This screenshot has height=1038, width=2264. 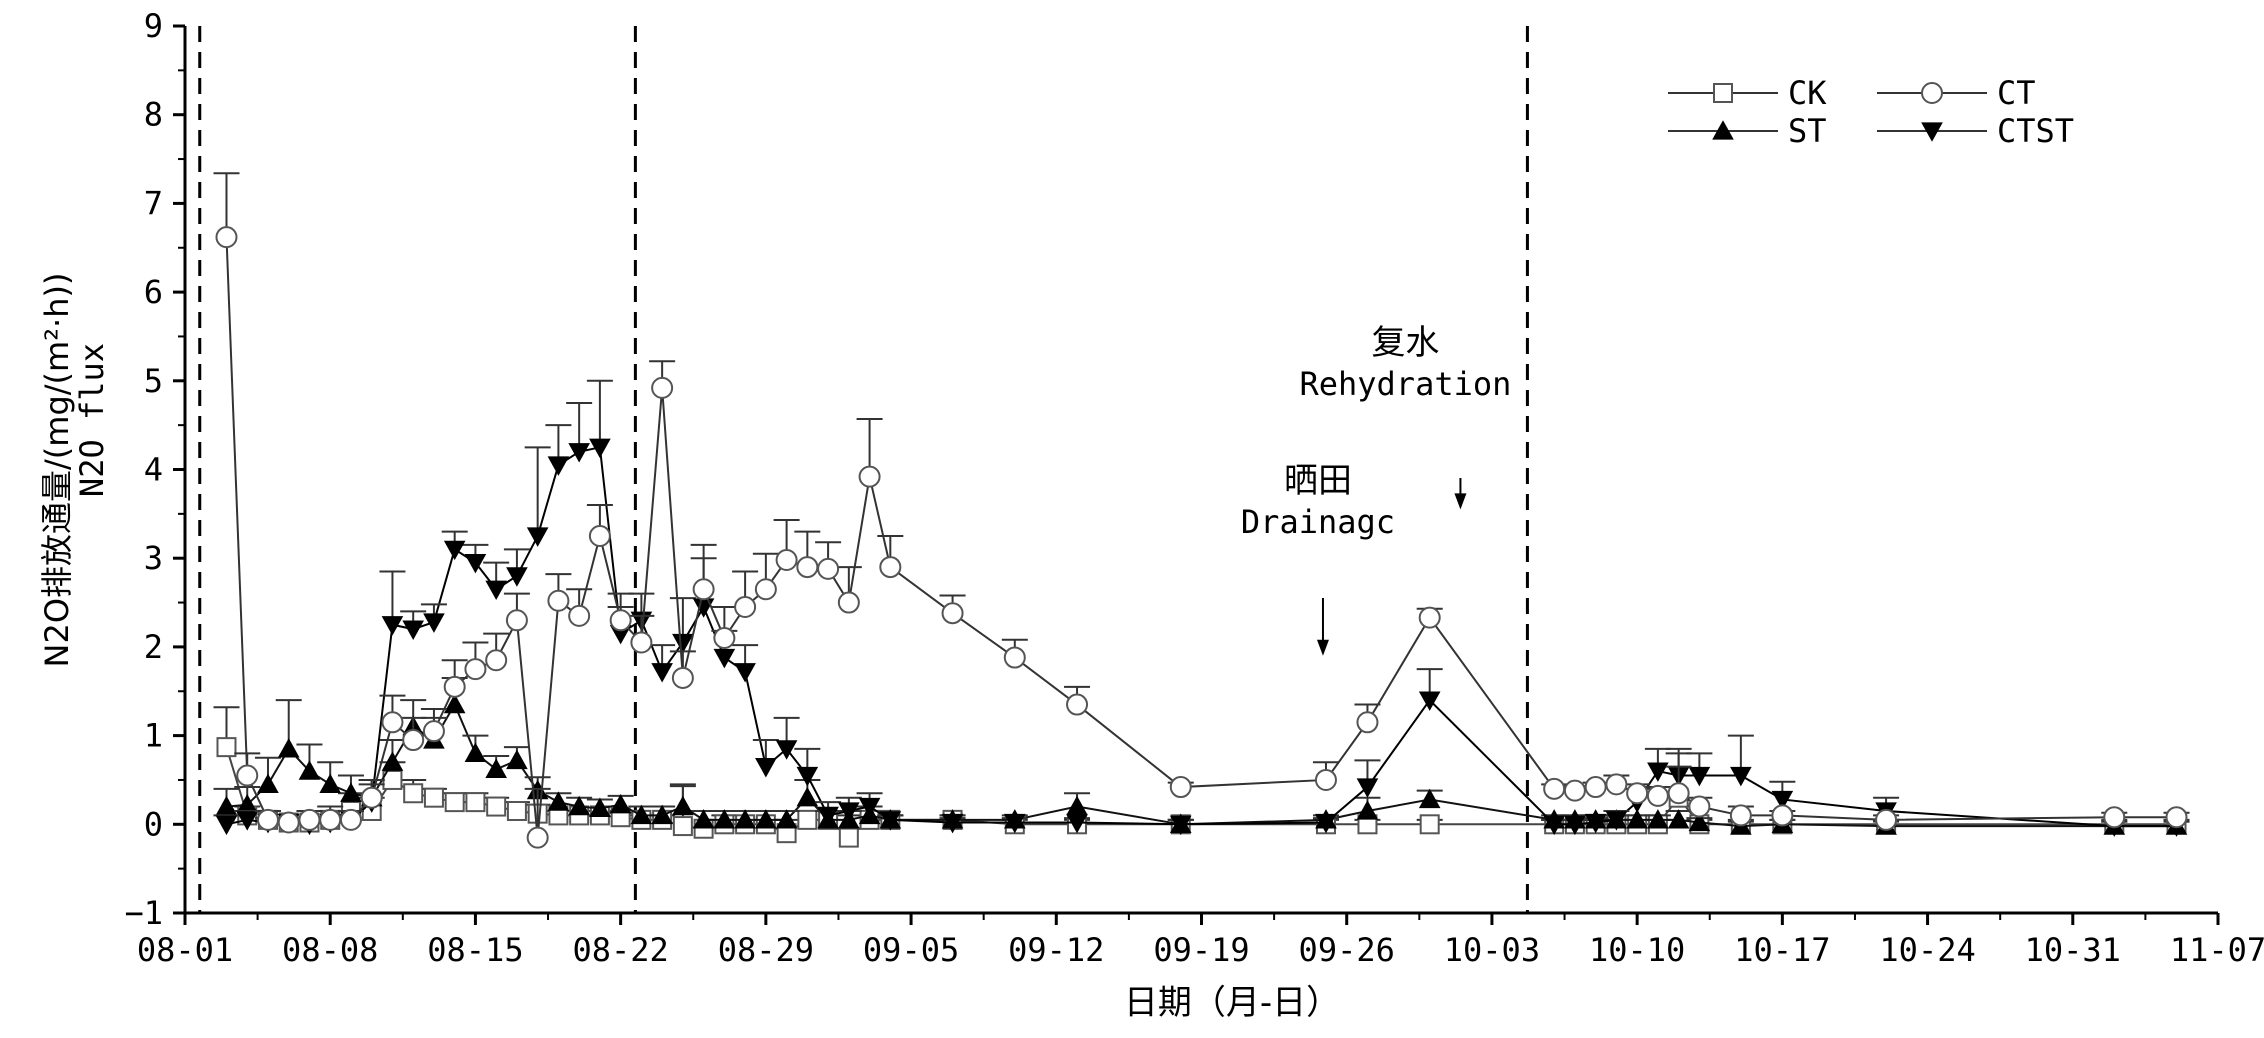 What do you see at coordinates (153, 381) in the screenshot?
I see `y-tick-label: 5` at bounding box center [153, 381].